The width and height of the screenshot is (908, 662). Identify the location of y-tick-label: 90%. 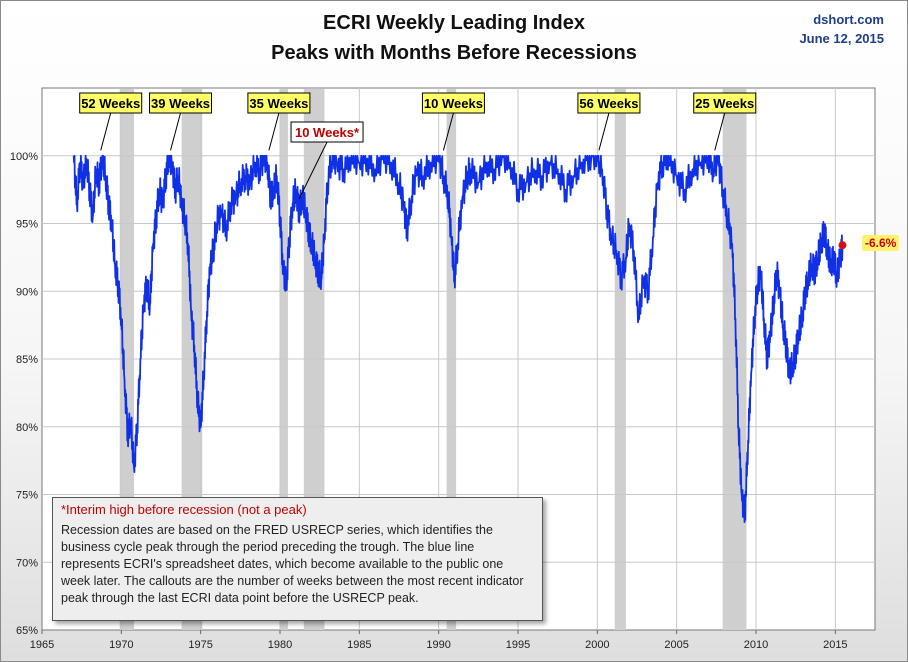
(27, 292).